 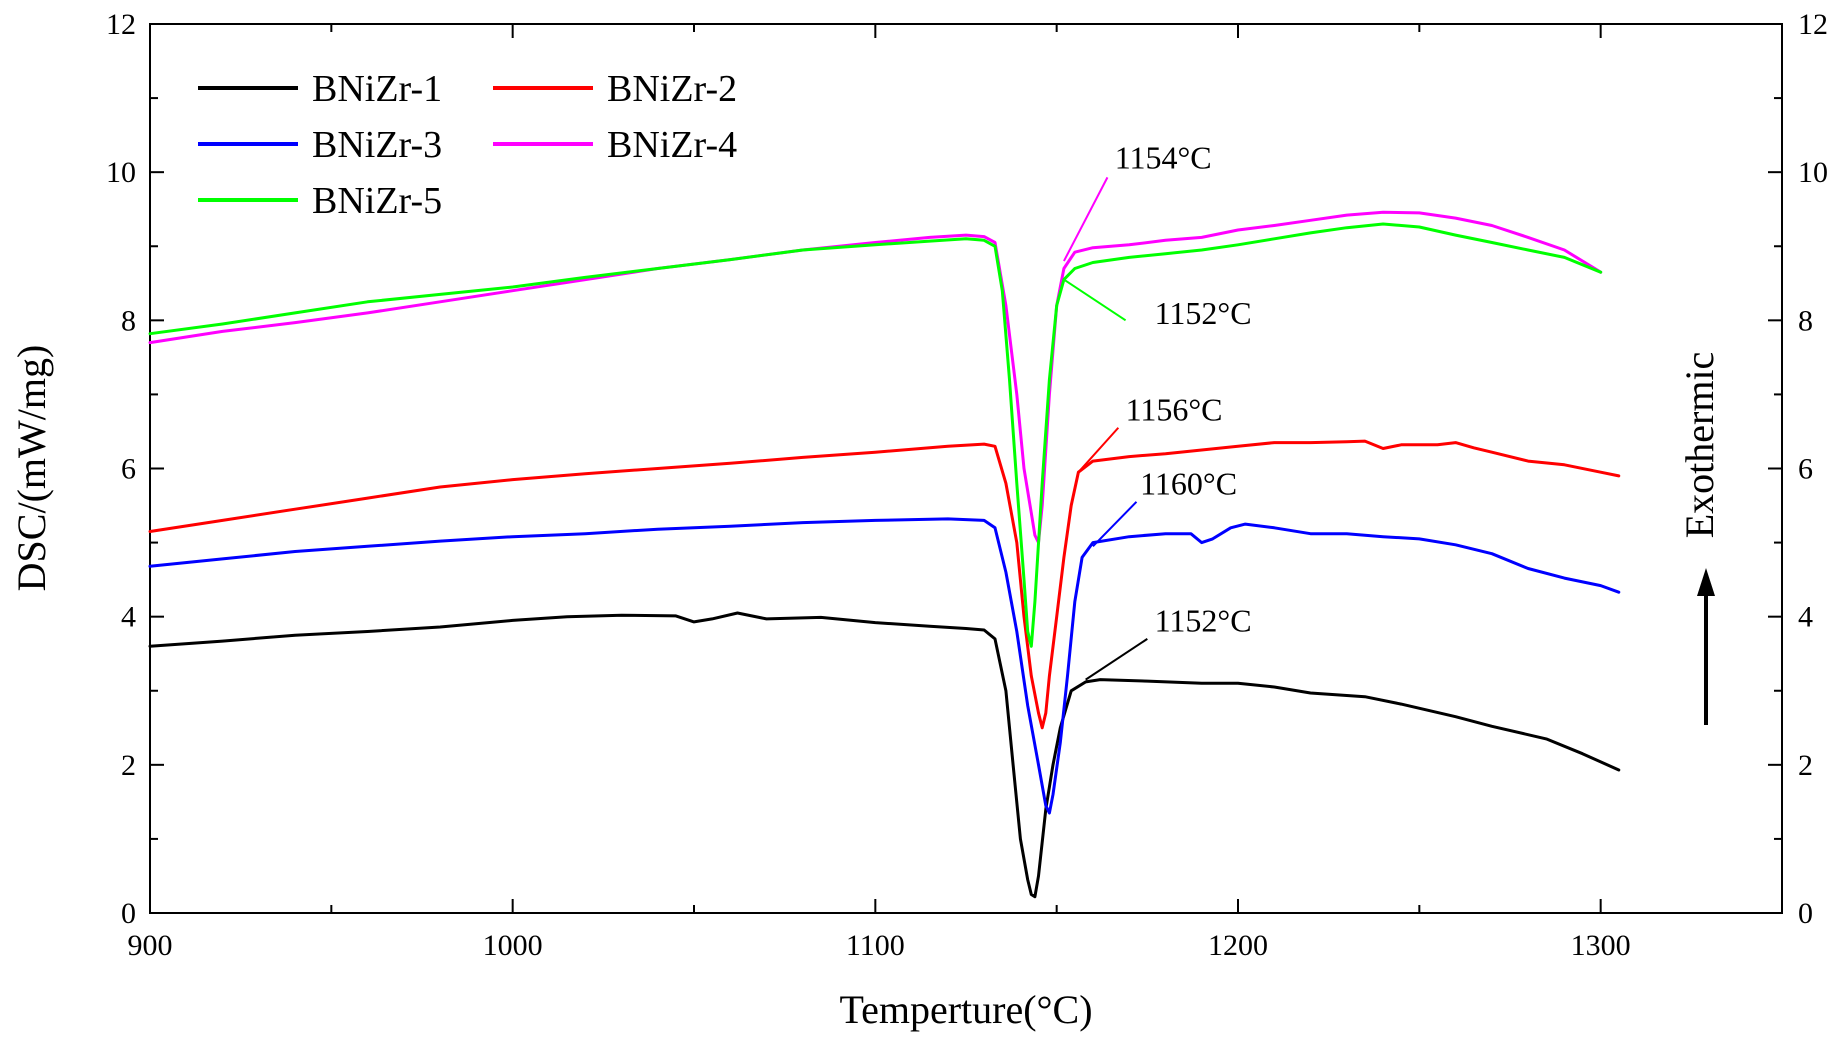 I want to click on y-axis-title: DSC/(mW/mg), so click(x=31, y=468).